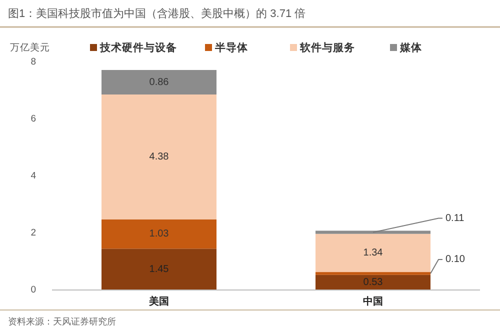  What do you see at coordinates (373, 302) in the screenshot?
I see `x-tick-label: 中国` at bounding box center [373, 302].